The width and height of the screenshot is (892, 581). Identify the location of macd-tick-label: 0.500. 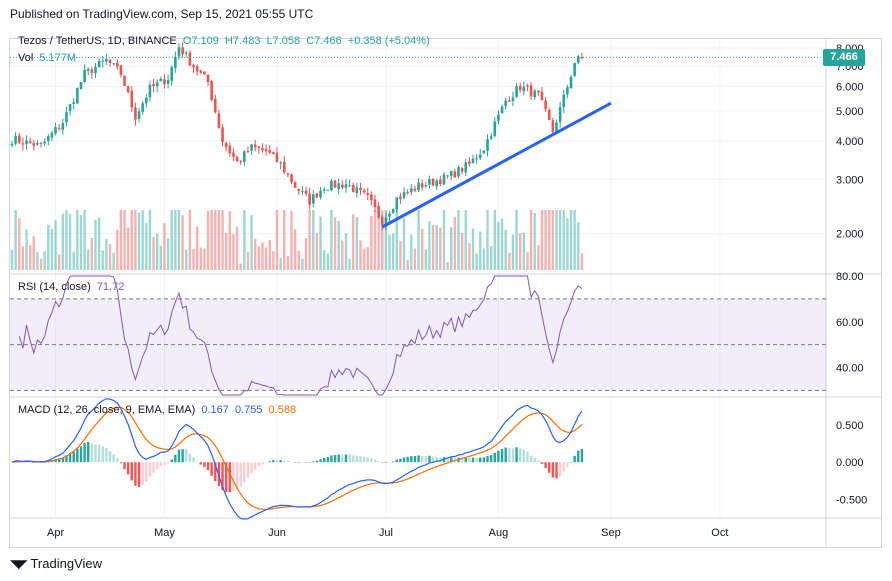
(850, 426).